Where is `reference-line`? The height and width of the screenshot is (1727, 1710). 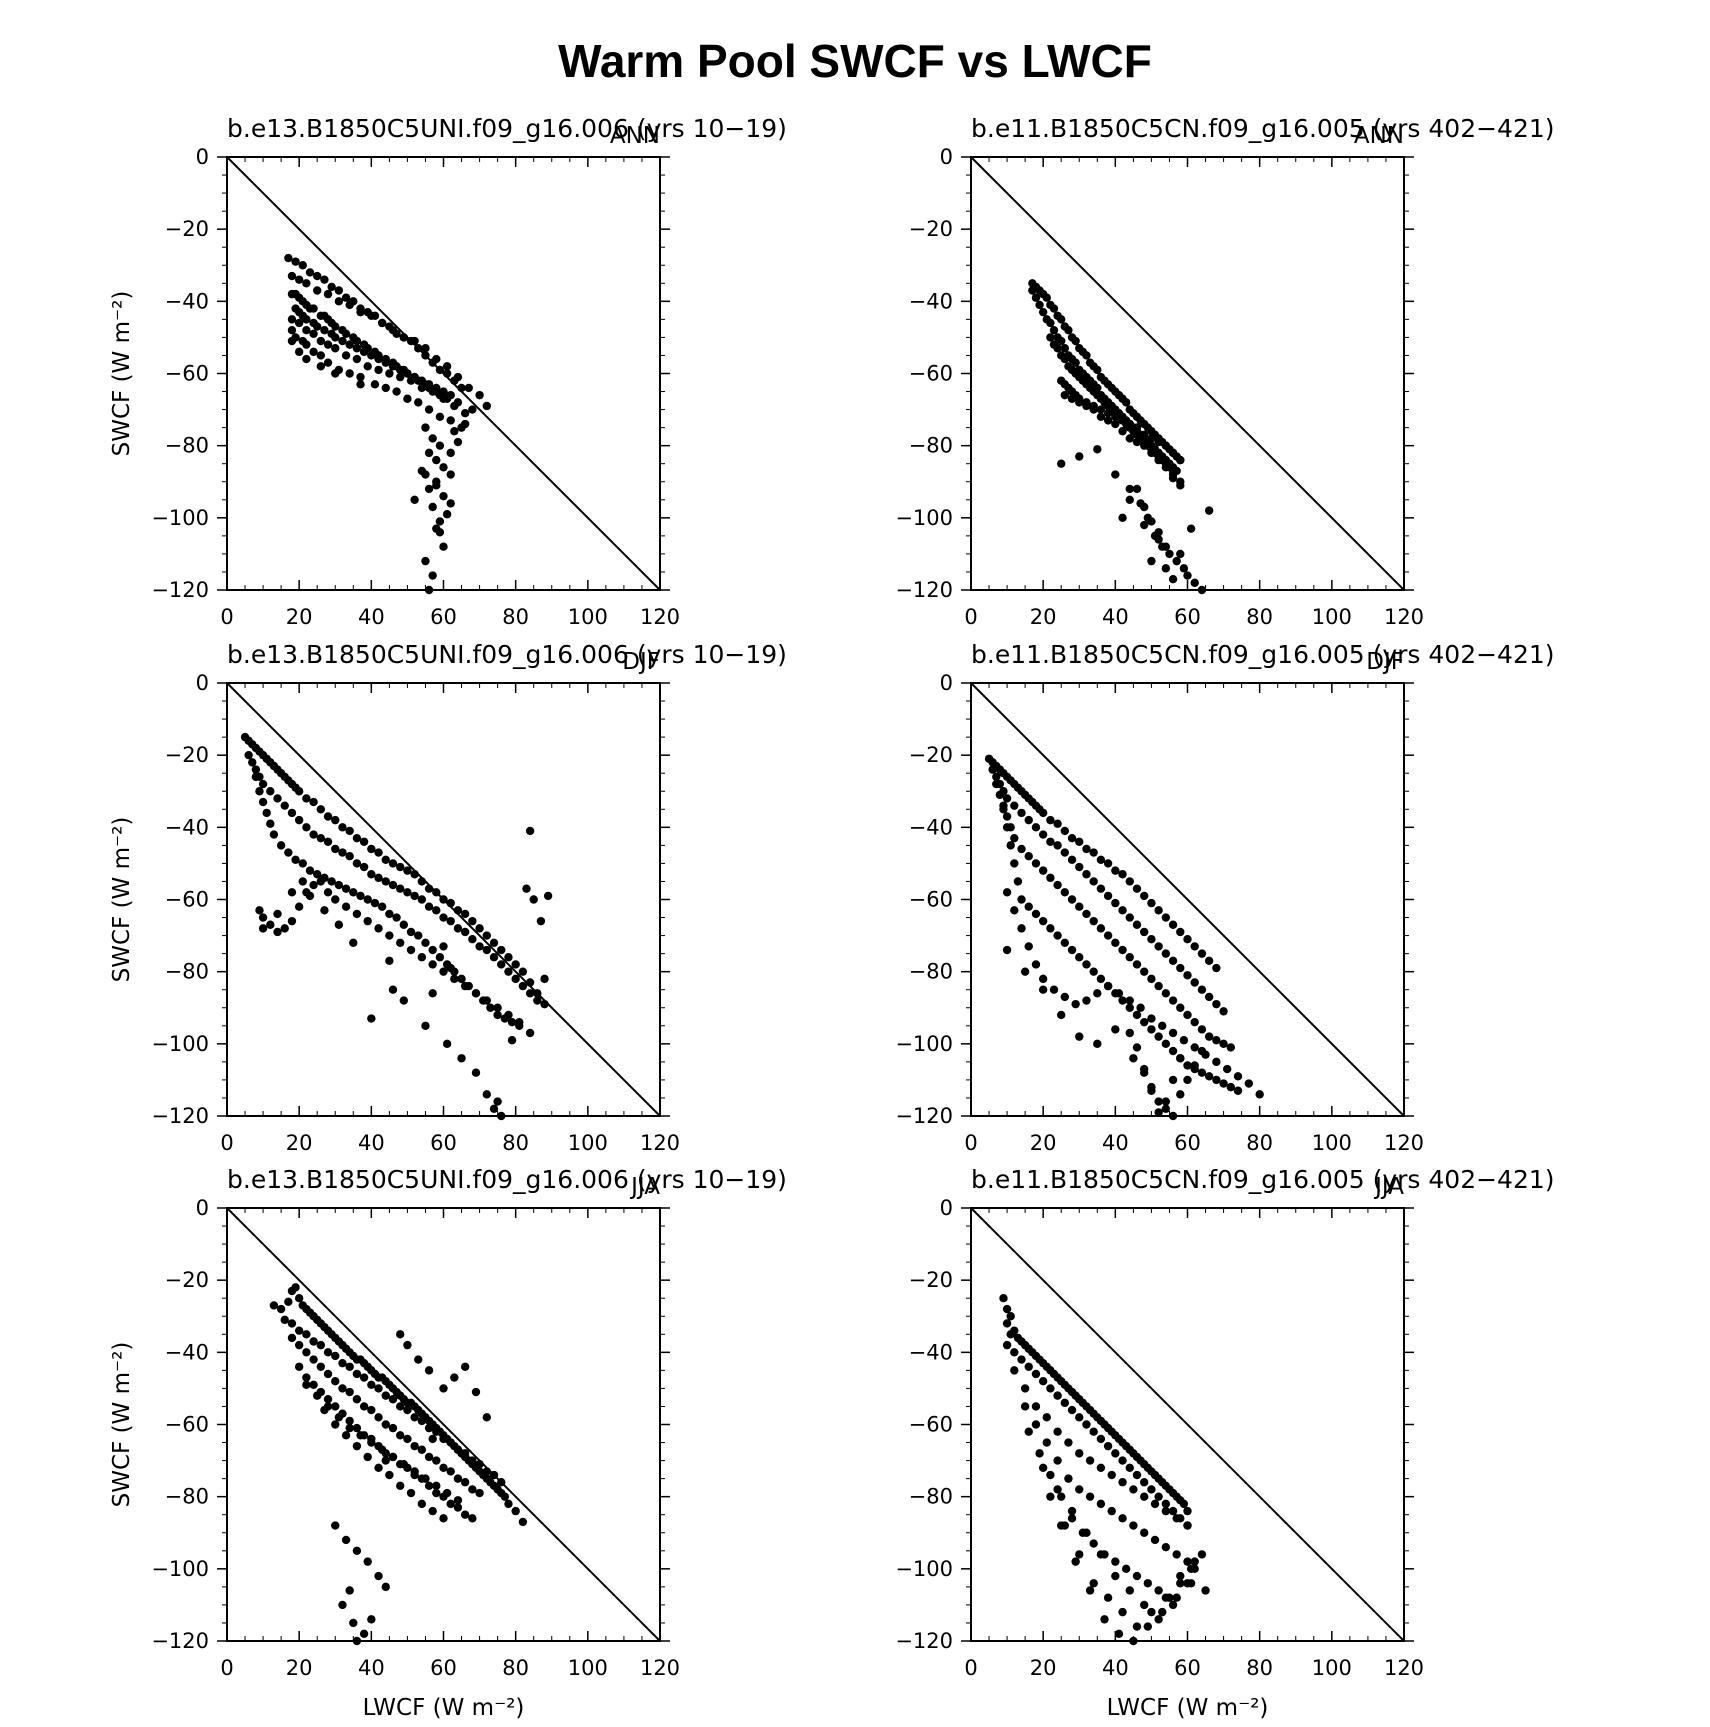 reference-line is located at coordinates (1187, 1424).